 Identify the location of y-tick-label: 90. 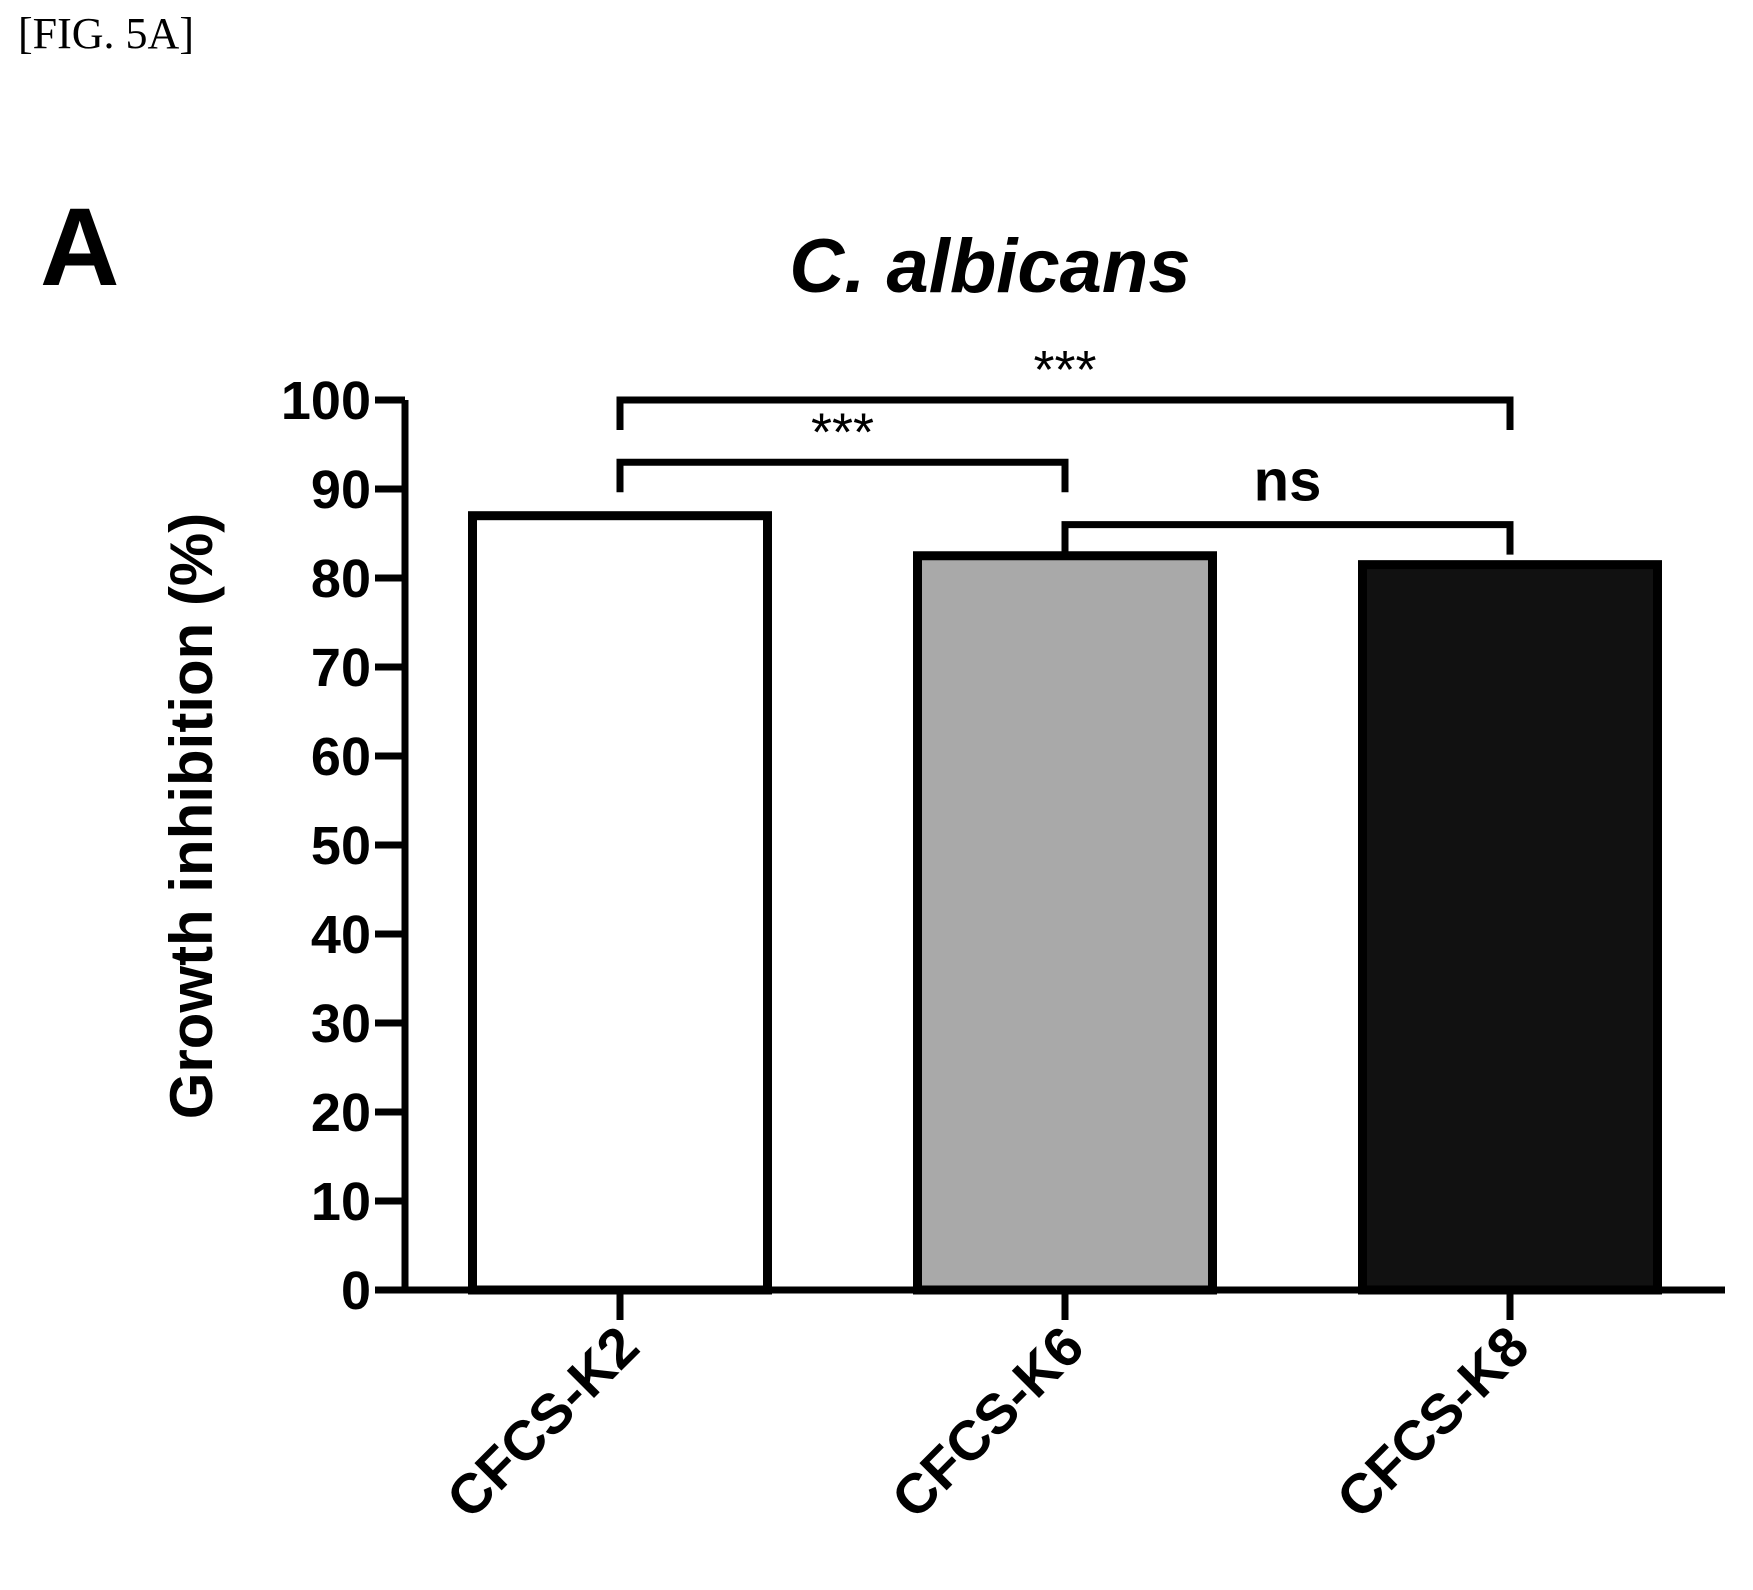
(341, 490).